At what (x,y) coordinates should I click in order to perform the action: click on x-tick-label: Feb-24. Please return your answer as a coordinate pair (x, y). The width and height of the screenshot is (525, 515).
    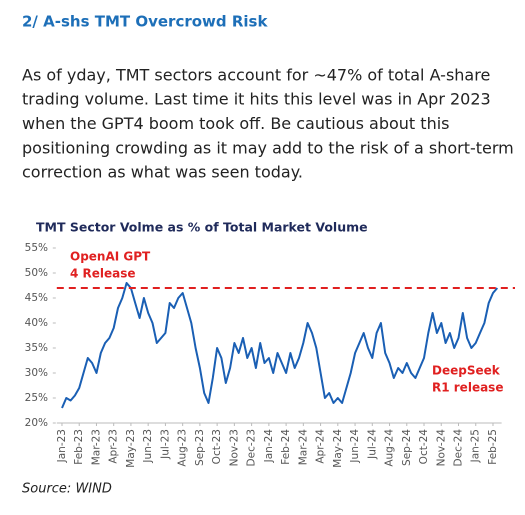
    Looking at the image, I should click on (286, 447).